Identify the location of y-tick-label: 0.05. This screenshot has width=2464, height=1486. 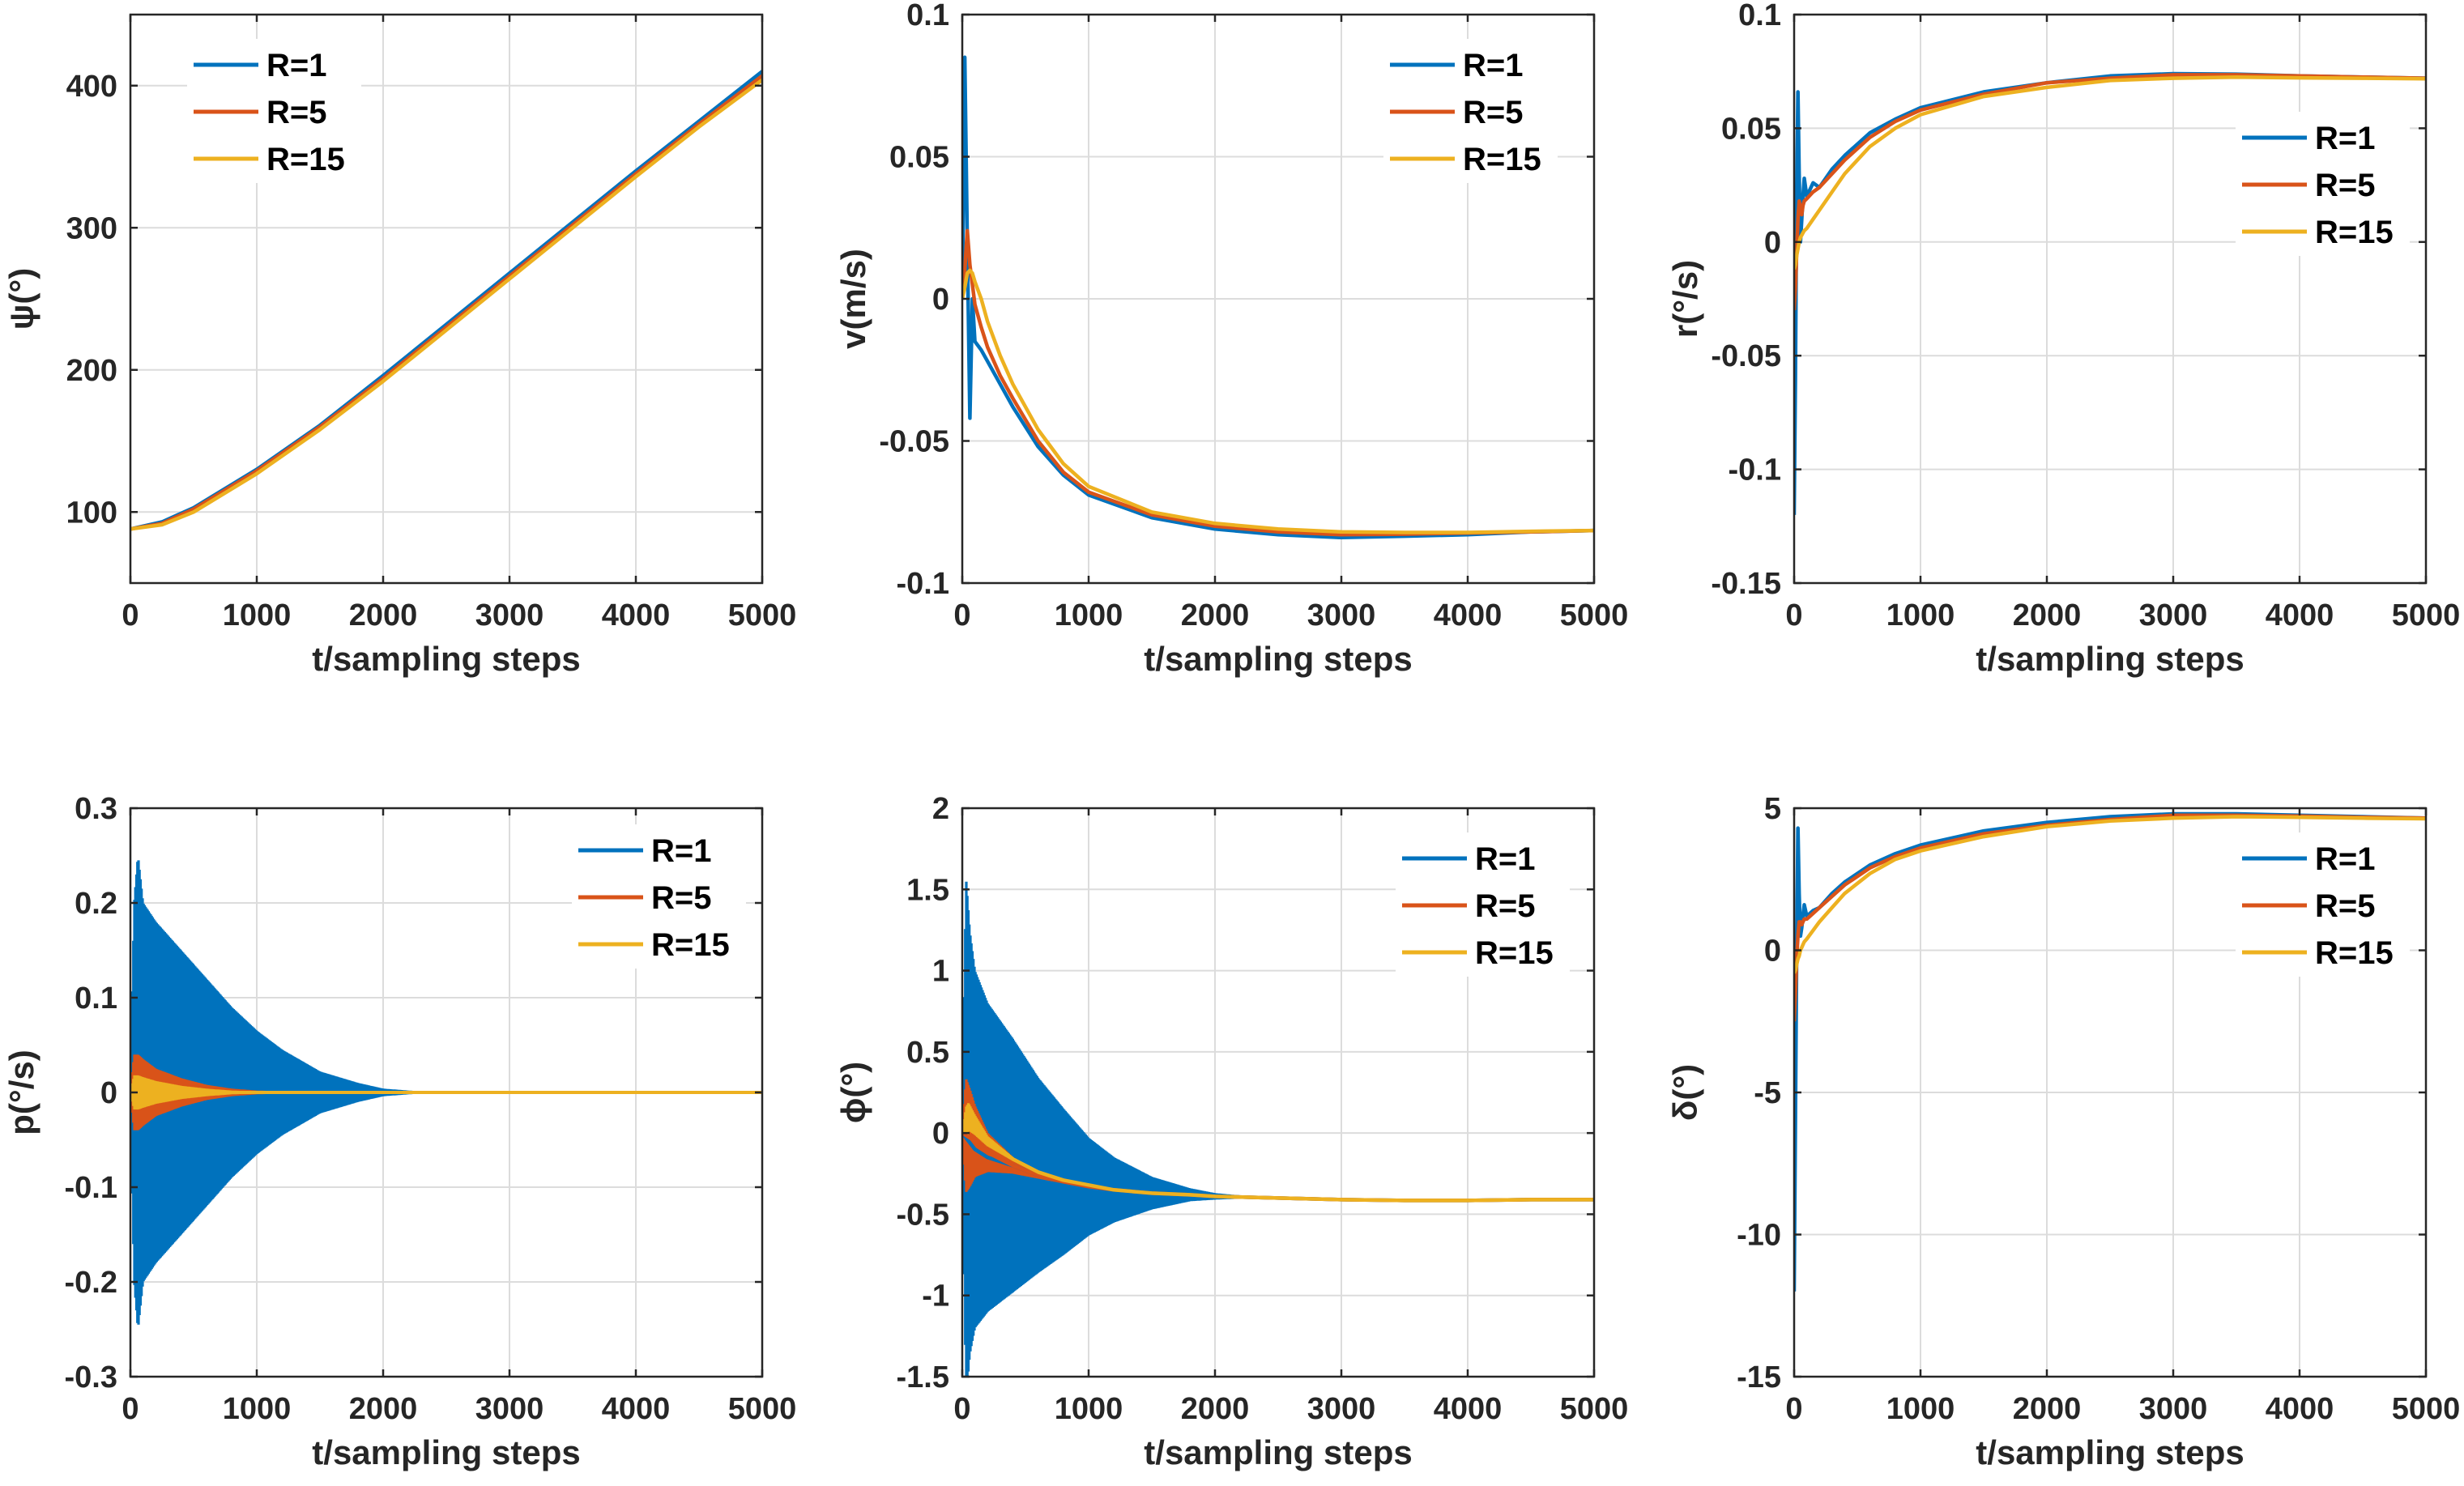
(1751, 129).